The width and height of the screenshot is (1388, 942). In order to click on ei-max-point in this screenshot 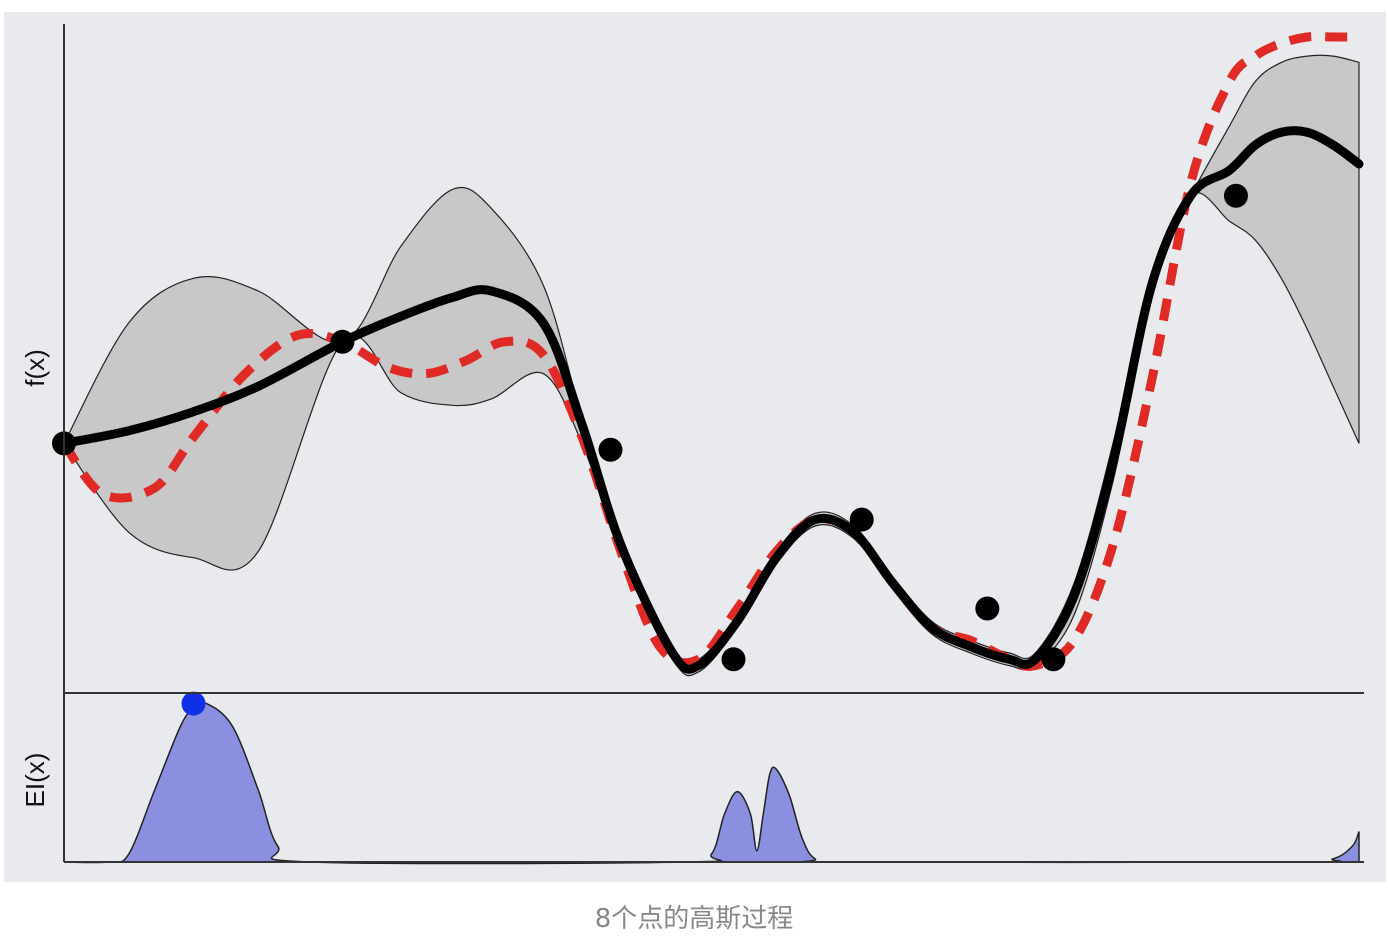, I will do `click(193, 703)`.